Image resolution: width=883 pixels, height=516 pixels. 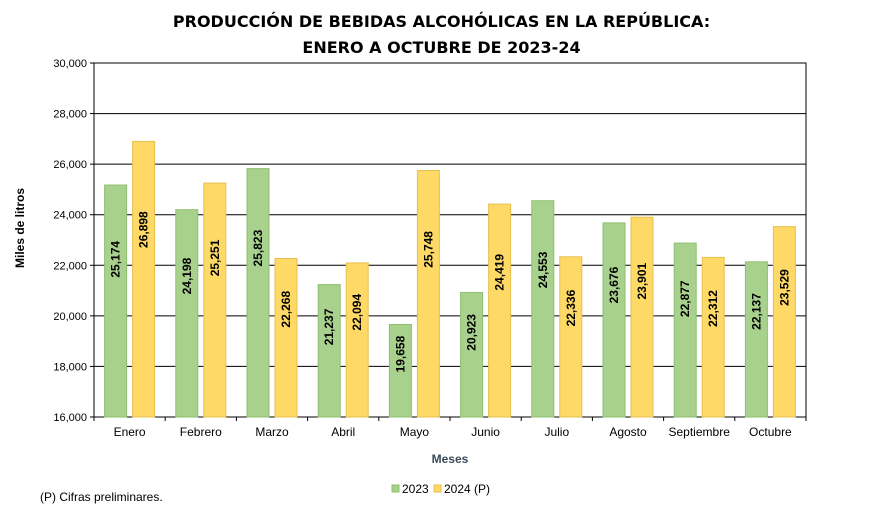 I want to click on footnote: (P) Cifras preliminares., so click(x=101, y=497).